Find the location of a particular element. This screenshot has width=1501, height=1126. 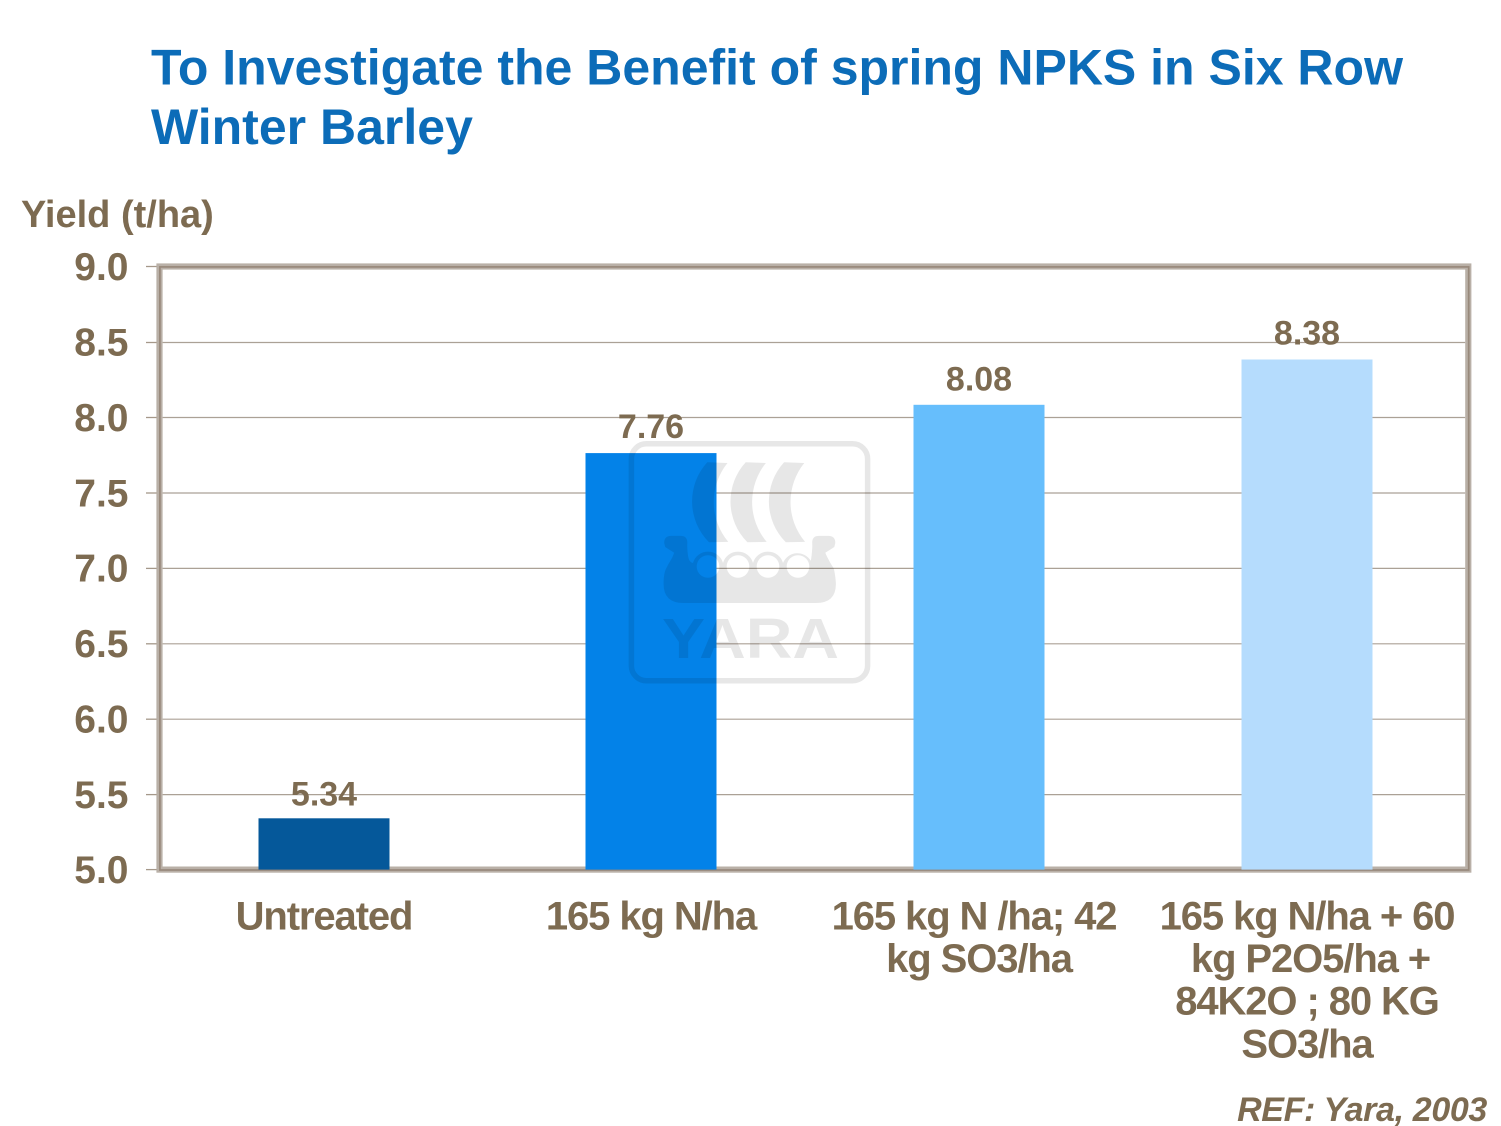

svg-text: 6.5 is located at coordinates (101, 644).